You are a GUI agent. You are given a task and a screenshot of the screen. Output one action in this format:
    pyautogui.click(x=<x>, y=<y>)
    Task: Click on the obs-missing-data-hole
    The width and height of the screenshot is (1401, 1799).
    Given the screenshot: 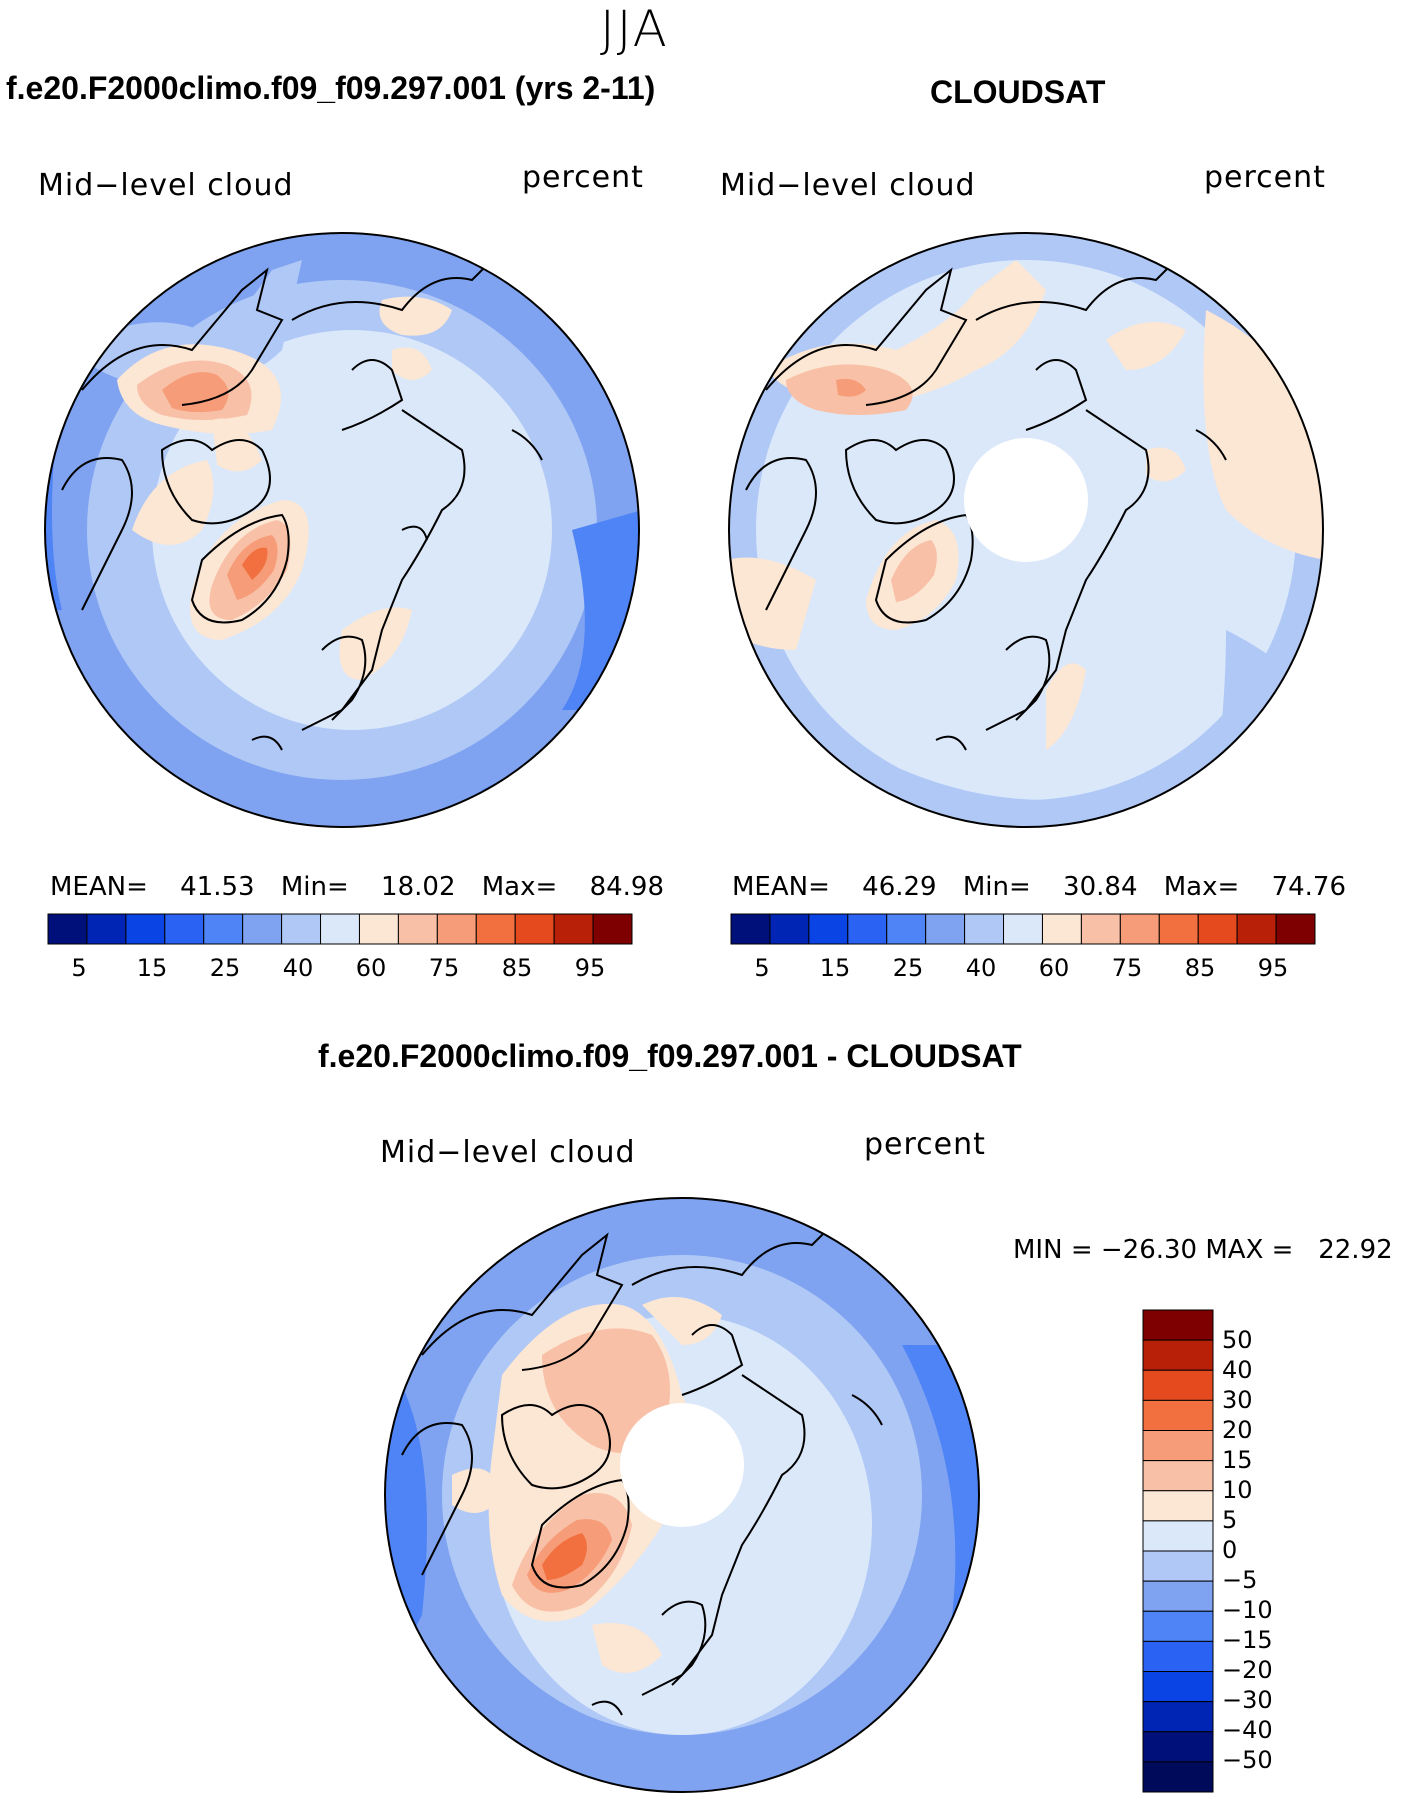 What is the action you would take?
    pyautogui.click(x=1026, y=500)
    